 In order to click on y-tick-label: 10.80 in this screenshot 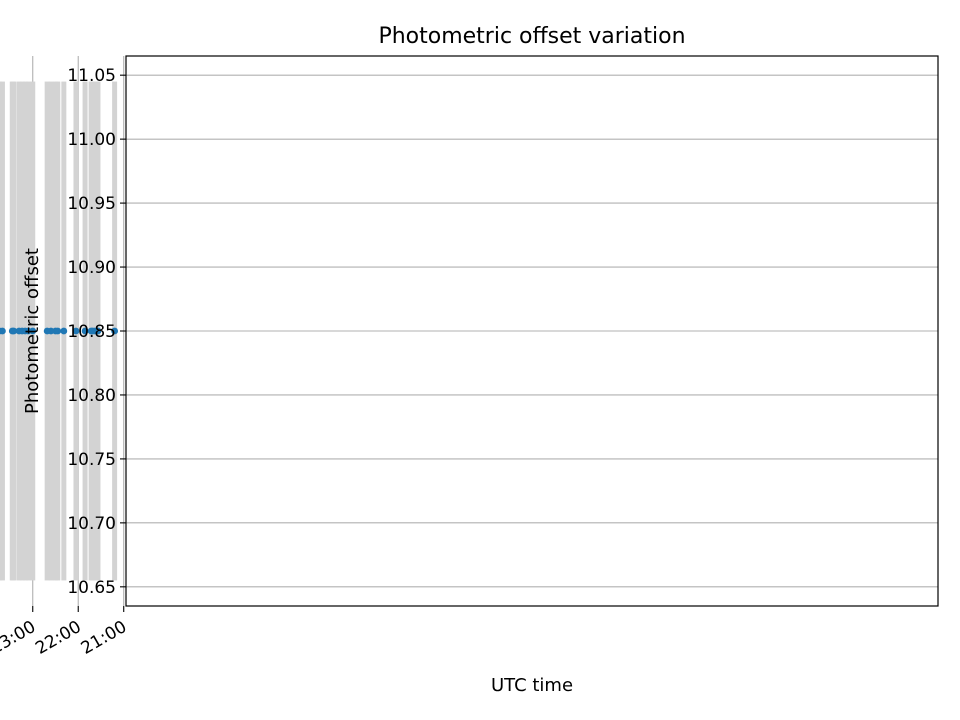, I will do `click(91, 396)`.